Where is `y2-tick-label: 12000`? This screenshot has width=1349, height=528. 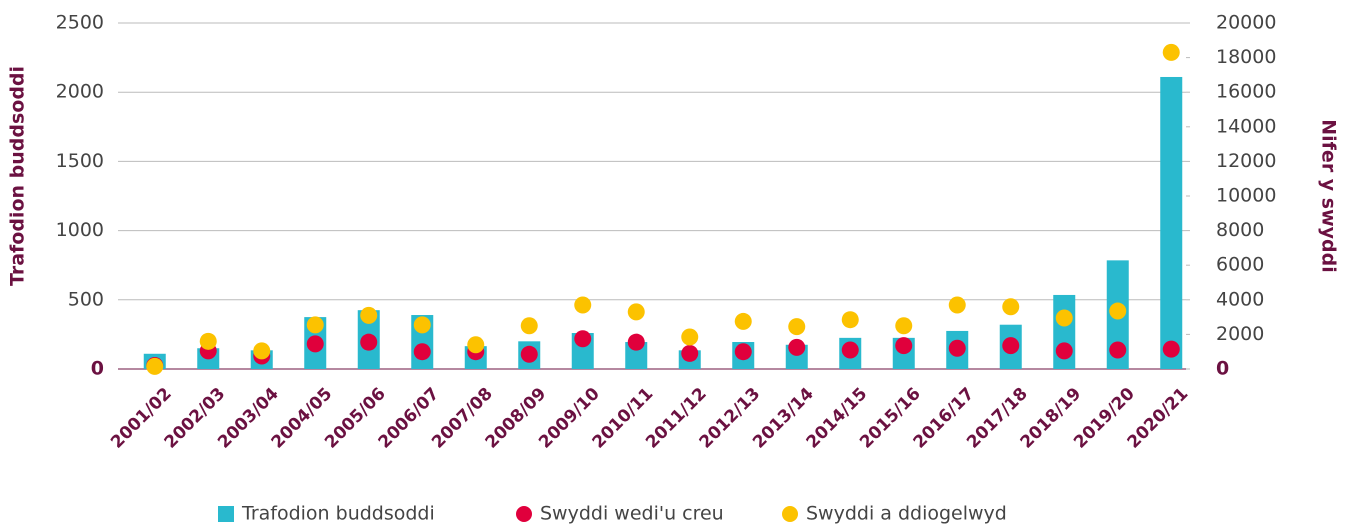
y2-tick-label: 12000 is located at coordinates (1246, 161).